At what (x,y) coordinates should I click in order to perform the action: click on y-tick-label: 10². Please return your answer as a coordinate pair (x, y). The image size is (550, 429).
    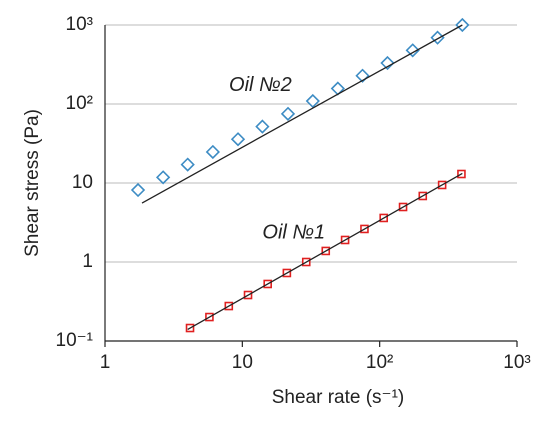
    Looking at the image, I should click on (79, 103).